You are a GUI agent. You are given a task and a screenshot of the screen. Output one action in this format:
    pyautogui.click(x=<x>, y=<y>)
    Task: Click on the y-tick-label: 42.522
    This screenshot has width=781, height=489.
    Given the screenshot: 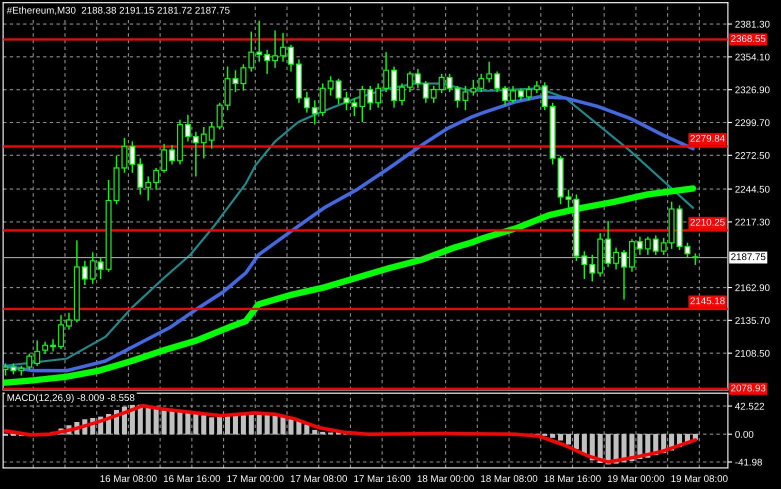 What is the action you would take?
    pyautogui.click(x=749, y=406)
    